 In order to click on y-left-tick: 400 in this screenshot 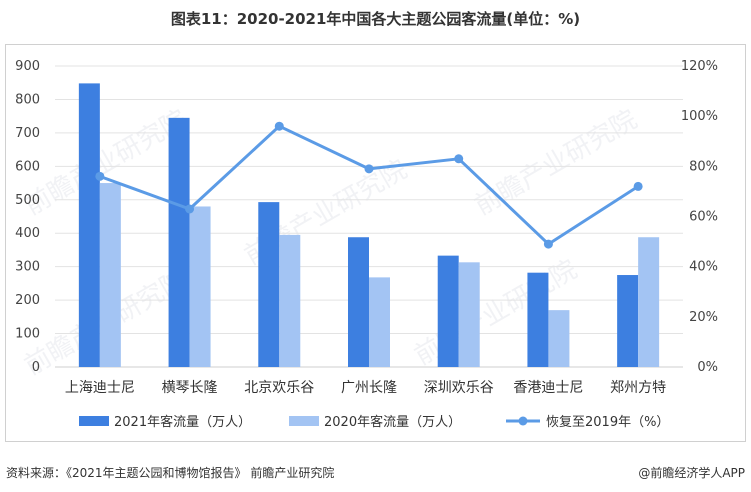, I will do `click(27, 233)`.